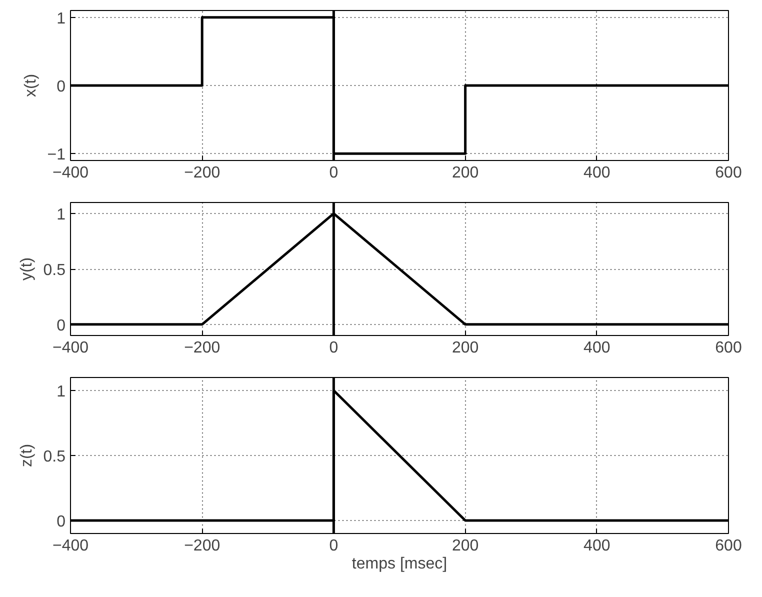 This screenshot has width=762, height=597. What do you see at coordinates (27, 269) in the screenshot?
I see `y-axis-title: y(t)` at bounding box center [27, 269].